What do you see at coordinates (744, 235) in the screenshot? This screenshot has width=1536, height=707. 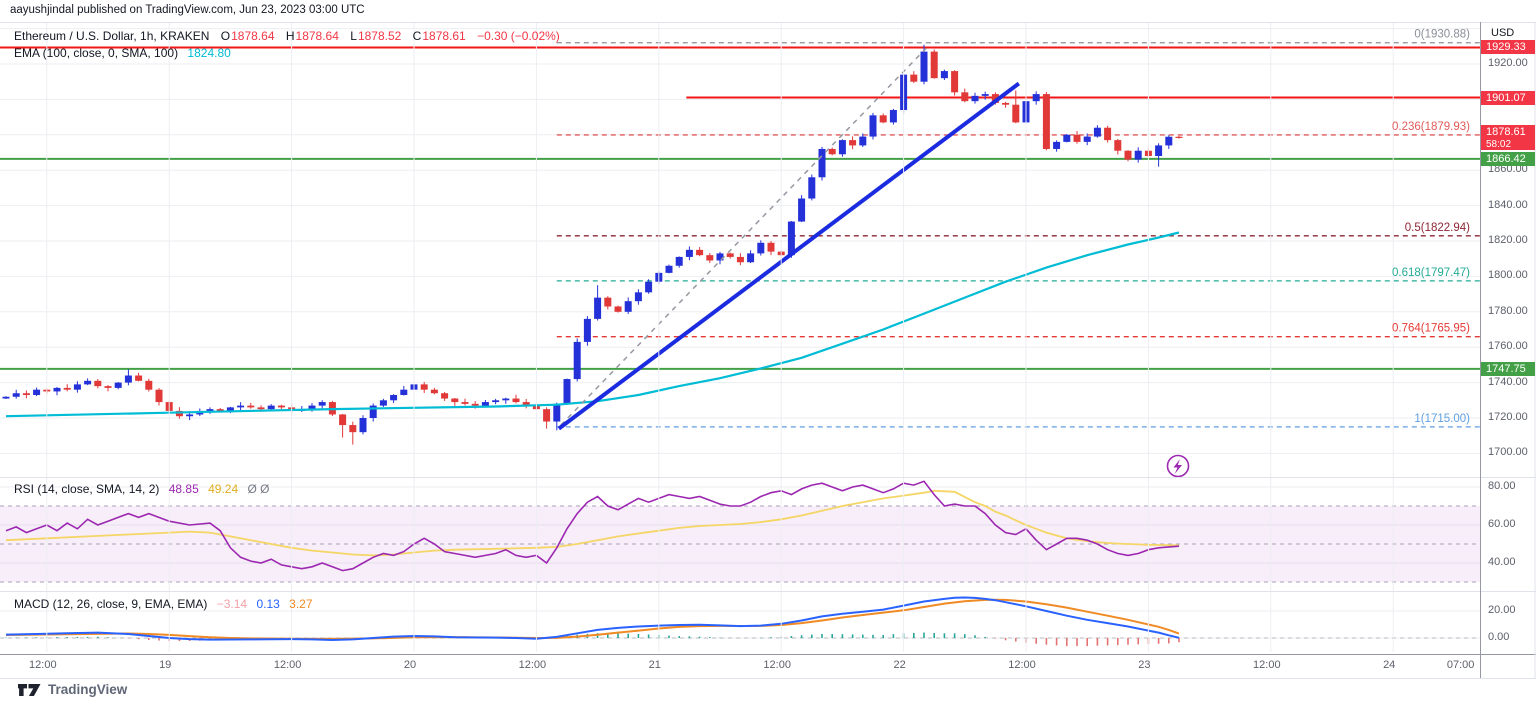 I see `gray-dashed-trendline` at bounding box center [744, 235].